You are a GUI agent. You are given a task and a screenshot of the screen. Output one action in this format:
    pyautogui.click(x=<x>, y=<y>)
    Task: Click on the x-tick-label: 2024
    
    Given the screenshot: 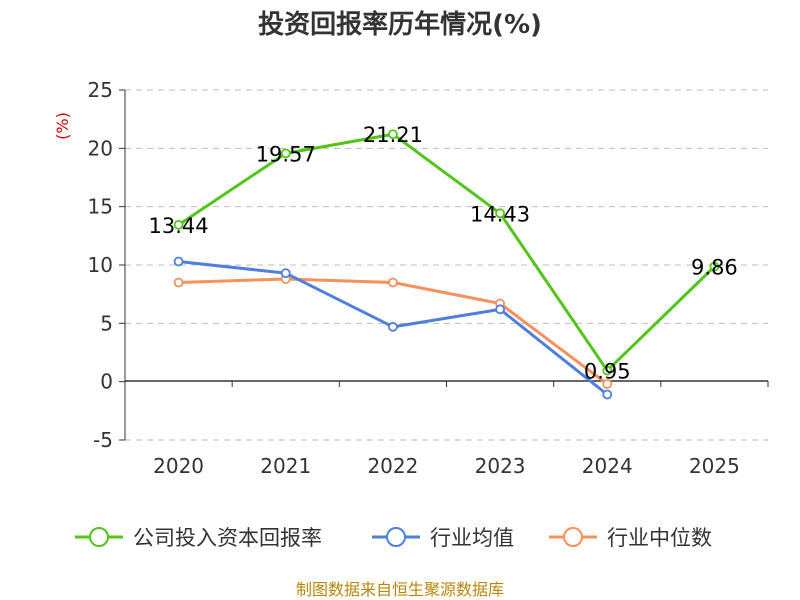 What is the action you would take?
    pyautogui.click(x=607, y=466)
    